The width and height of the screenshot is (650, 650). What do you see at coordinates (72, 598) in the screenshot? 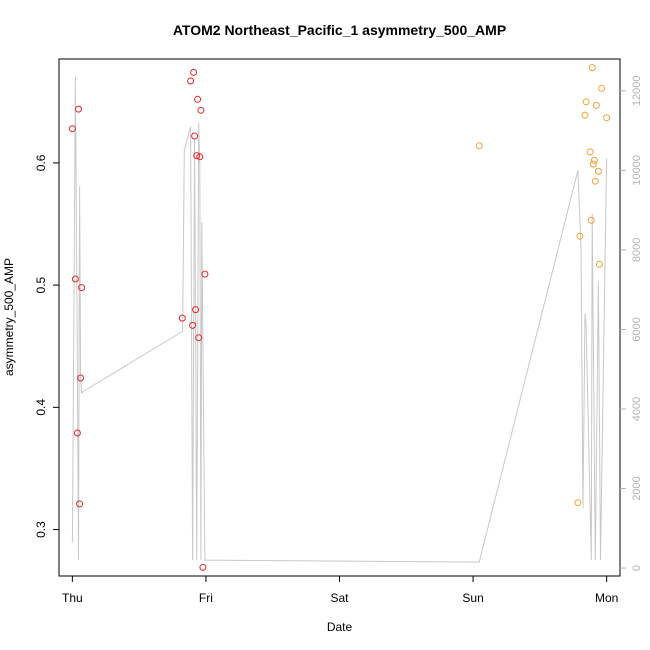
I see `x-tick-label-0: Thu` at bounding box center [72, 598].